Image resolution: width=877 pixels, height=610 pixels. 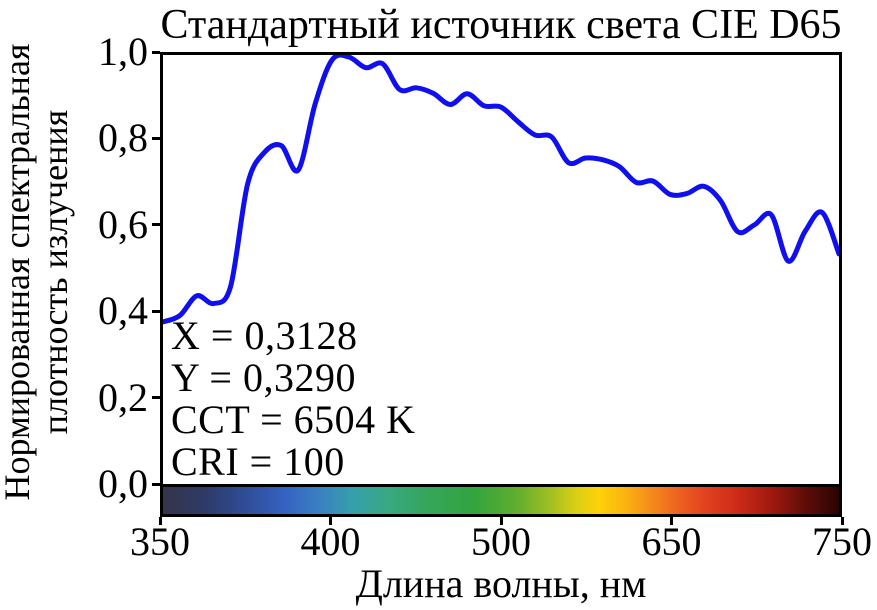 What do you see at coordinates (123, 224) in the screenshot?
I see `y-tick-label: 0,6` at bounding box center [123, 224].